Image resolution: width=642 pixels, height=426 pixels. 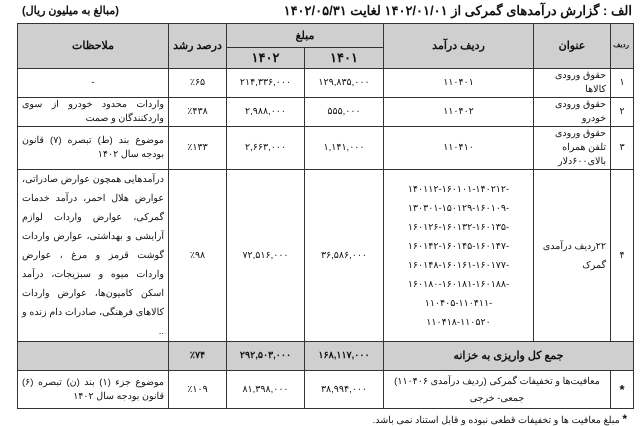 What do you see at coordinates (622, 112) in the screenshot?
I see `row-no: ۲` at bounding box center [622, 112].